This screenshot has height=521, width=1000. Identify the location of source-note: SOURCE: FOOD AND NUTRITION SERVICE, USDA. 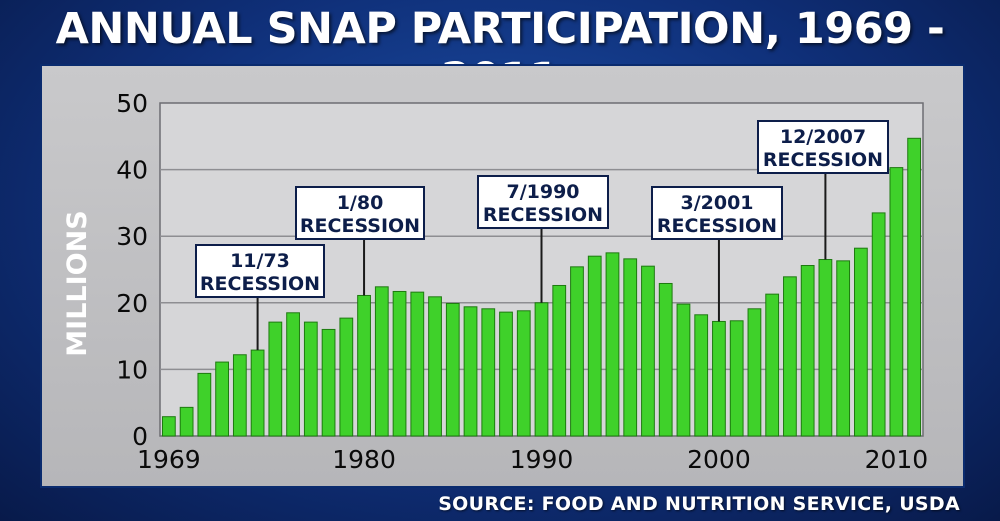
(699, 504).